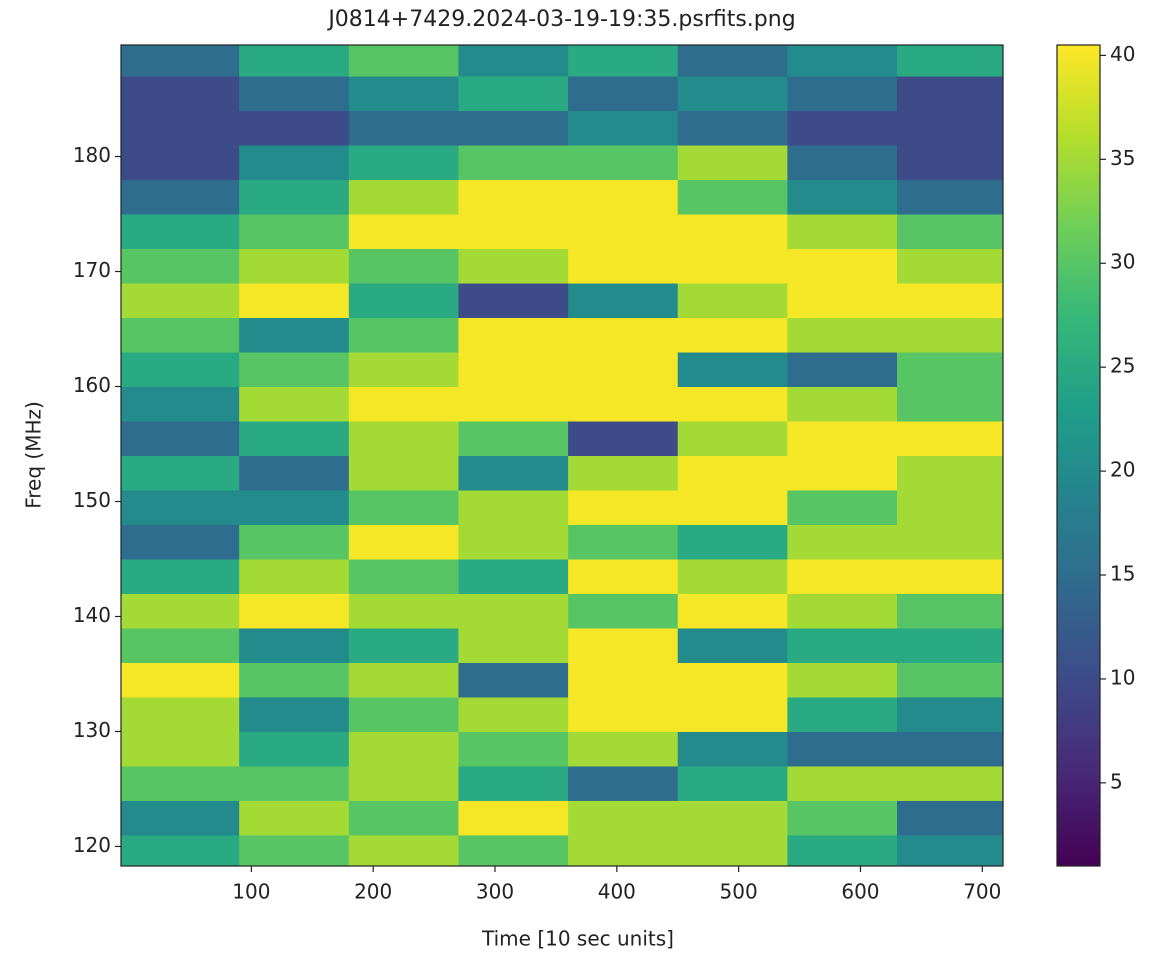  Describe the element at coordinates (92, 385) in the screenshot. I see `y-tick-label: 160` at that location.